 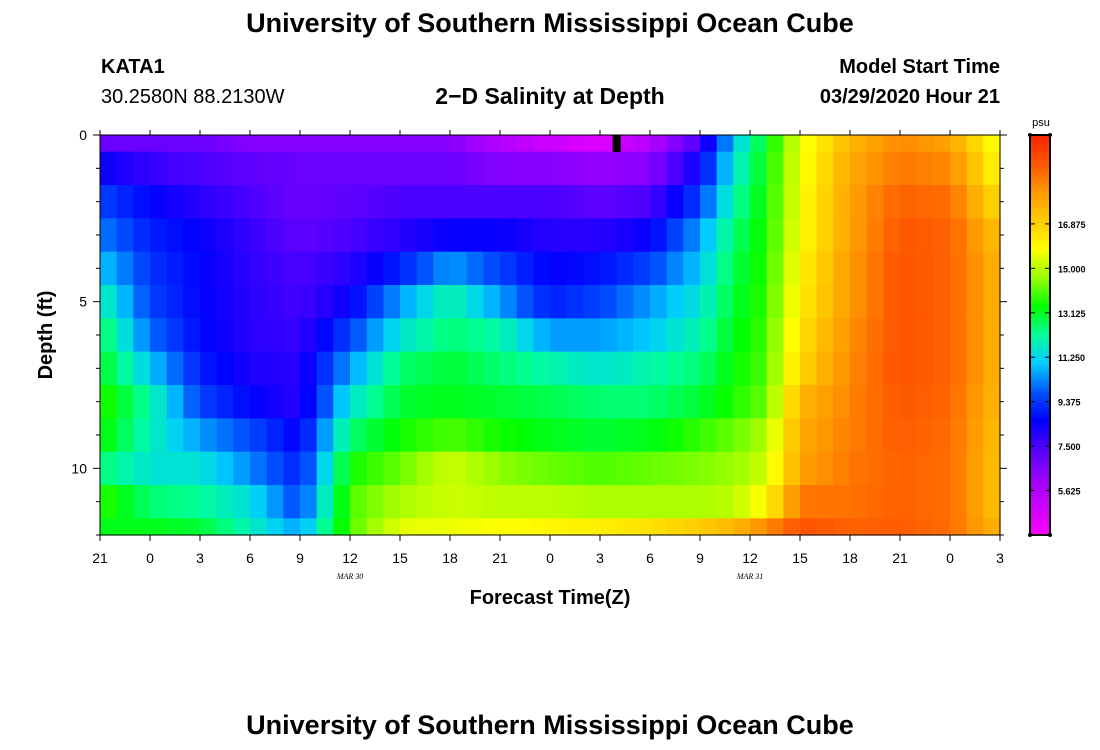 What do you see at coordinates (1072, 269) in the screenshot?
I see `colorbar-tick-label: 15.000` at bounding box center [1072, 269].